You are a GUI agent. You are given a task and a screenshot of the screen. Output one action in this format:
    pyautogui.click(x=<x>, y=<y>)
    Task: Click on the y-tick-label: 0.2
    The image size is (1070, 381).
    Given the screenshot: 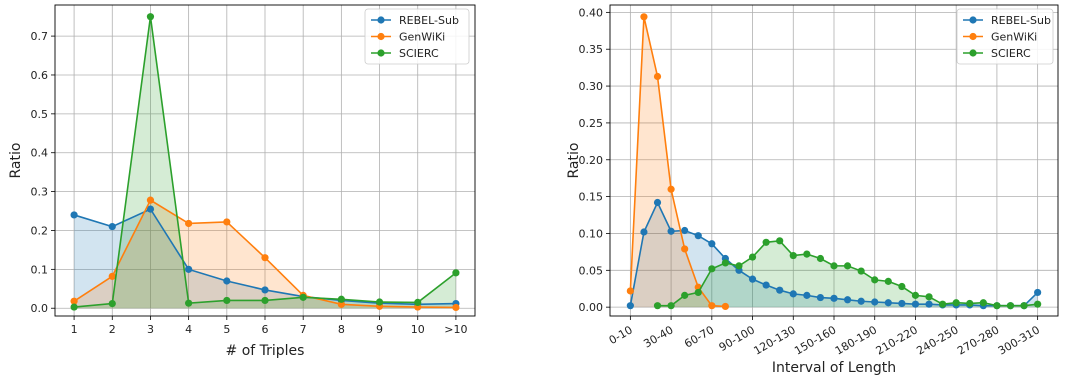 What is the action you would take?
    pyautogui.click(x=40, y=230)
    